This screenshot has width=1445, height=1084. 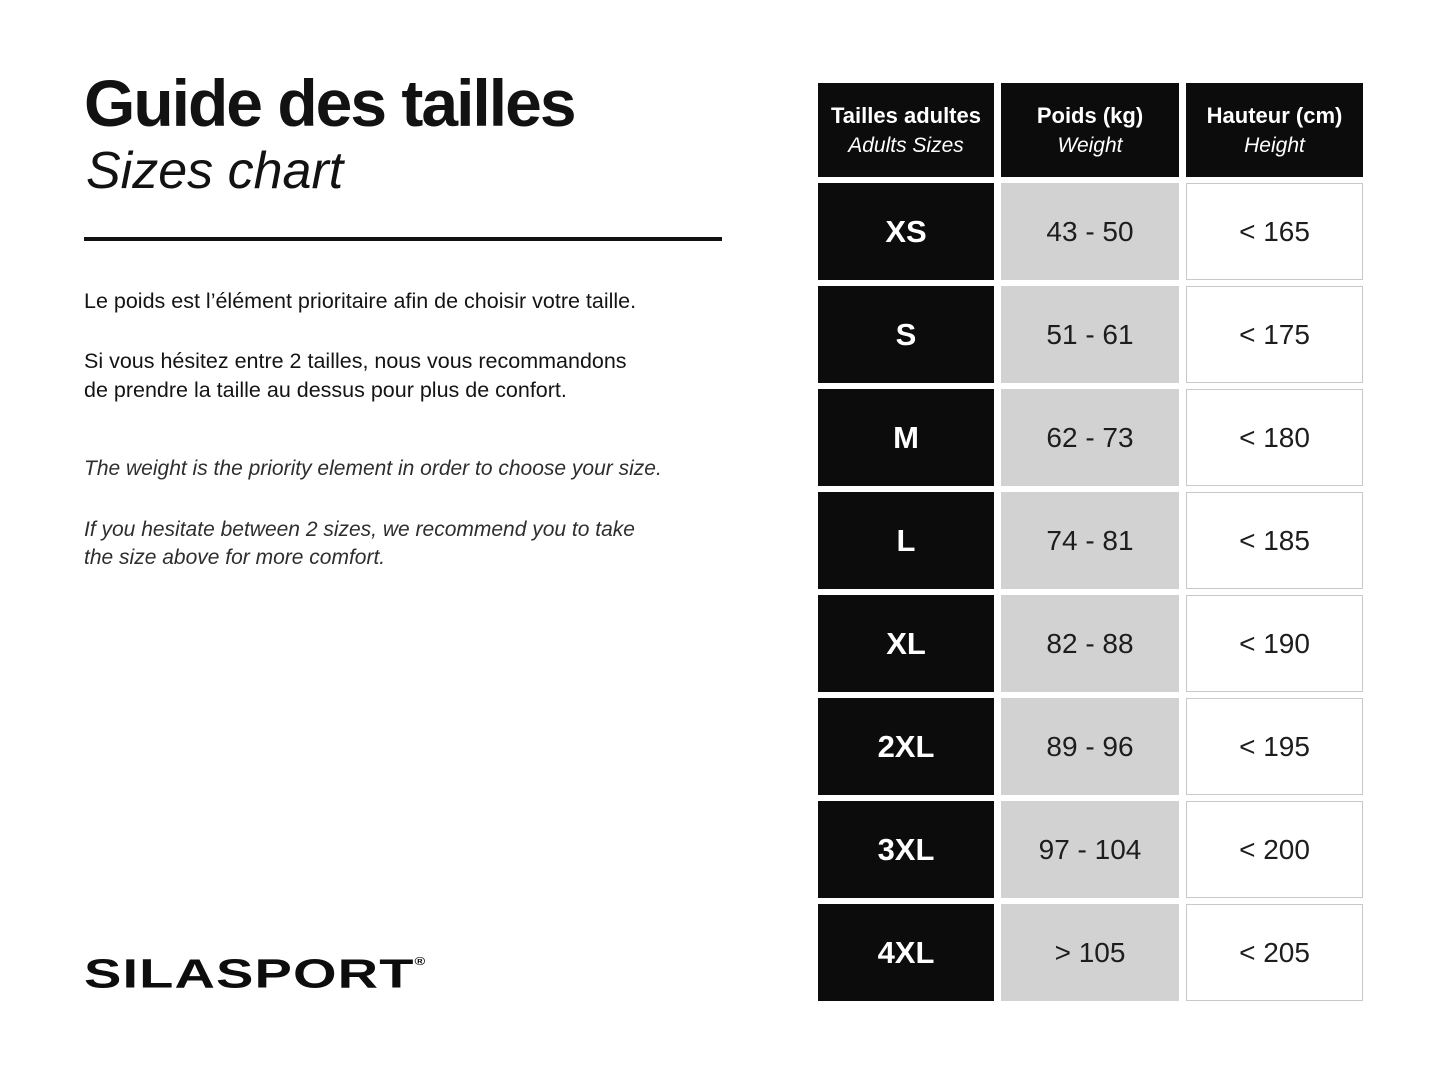 I want to click on weight-cell-4xl: > 105, so click(x=1090, y=952).